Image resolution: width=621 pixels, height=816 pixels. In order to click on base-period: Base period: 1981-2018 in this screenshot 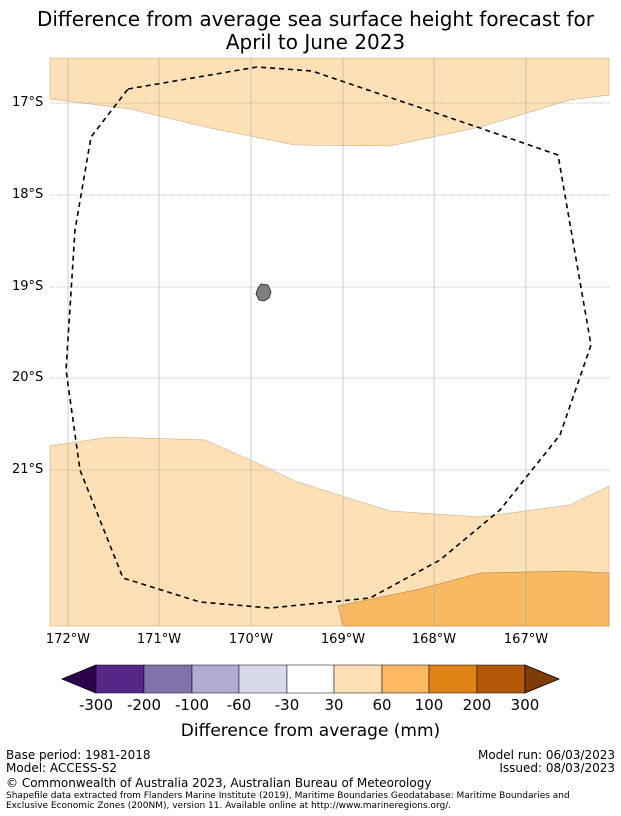, I will do `click(78, 755)`.